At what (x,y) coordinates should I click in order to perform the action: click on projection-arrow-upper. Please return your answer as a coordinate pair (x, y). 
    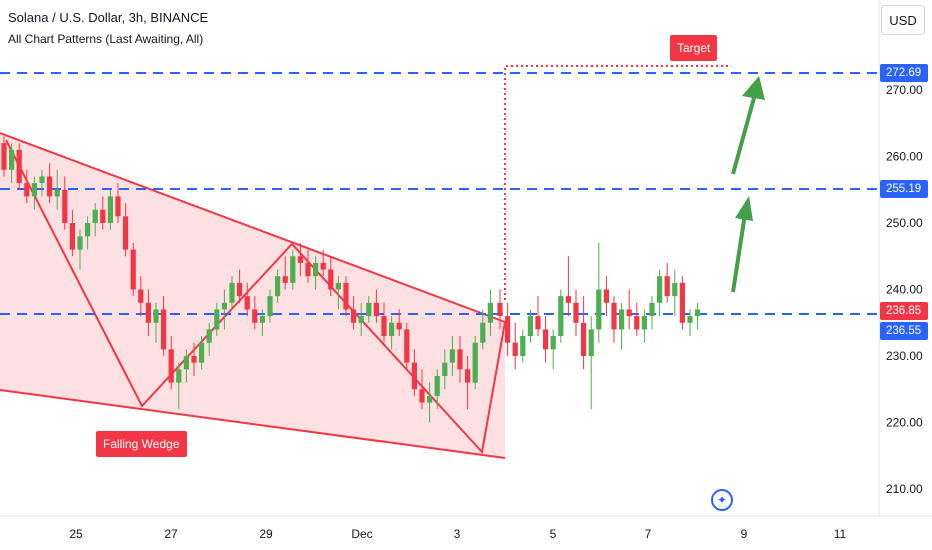
    Looking at the image, I should click on (748, 125).